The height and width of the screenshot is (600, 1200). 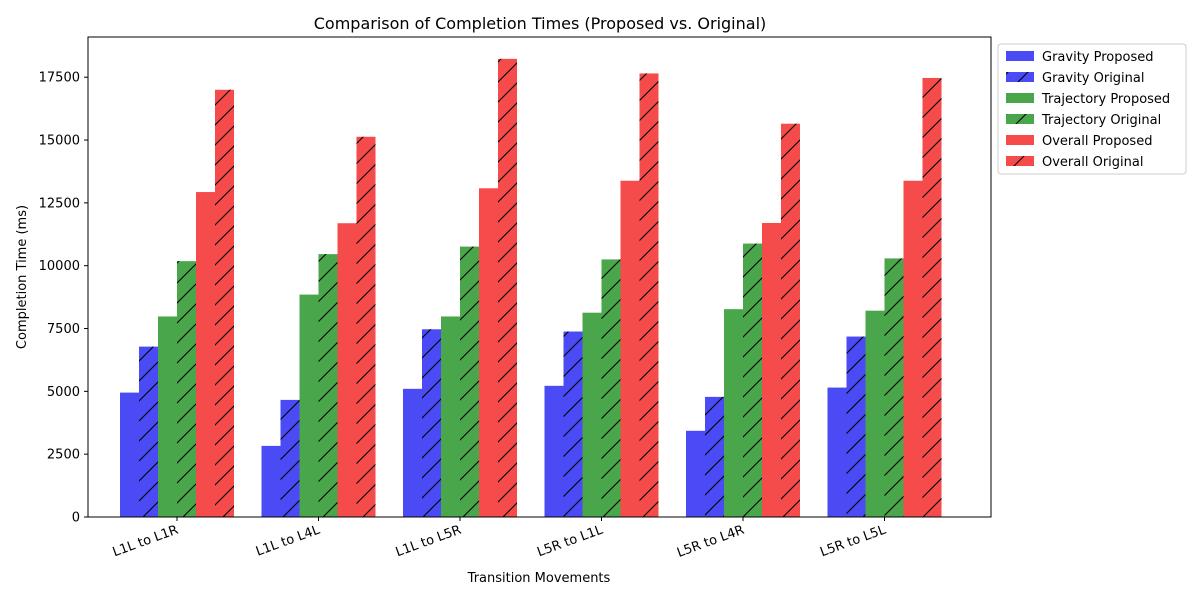 I want to click on x-tick-label-0: L1L to L1R, so click(x=146, y=542).